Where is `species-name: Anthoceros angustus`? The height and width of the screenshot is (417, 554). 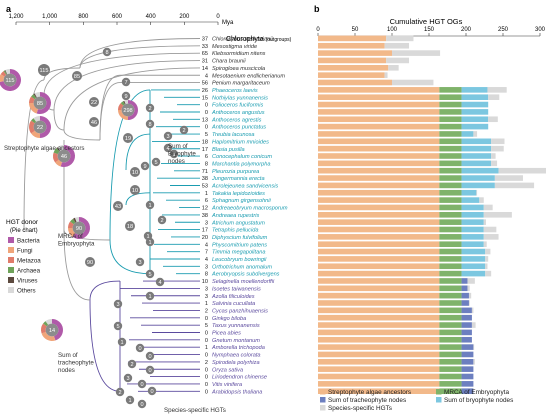
species-name: Anthoceros angustus is located at coordinates (238, 113).